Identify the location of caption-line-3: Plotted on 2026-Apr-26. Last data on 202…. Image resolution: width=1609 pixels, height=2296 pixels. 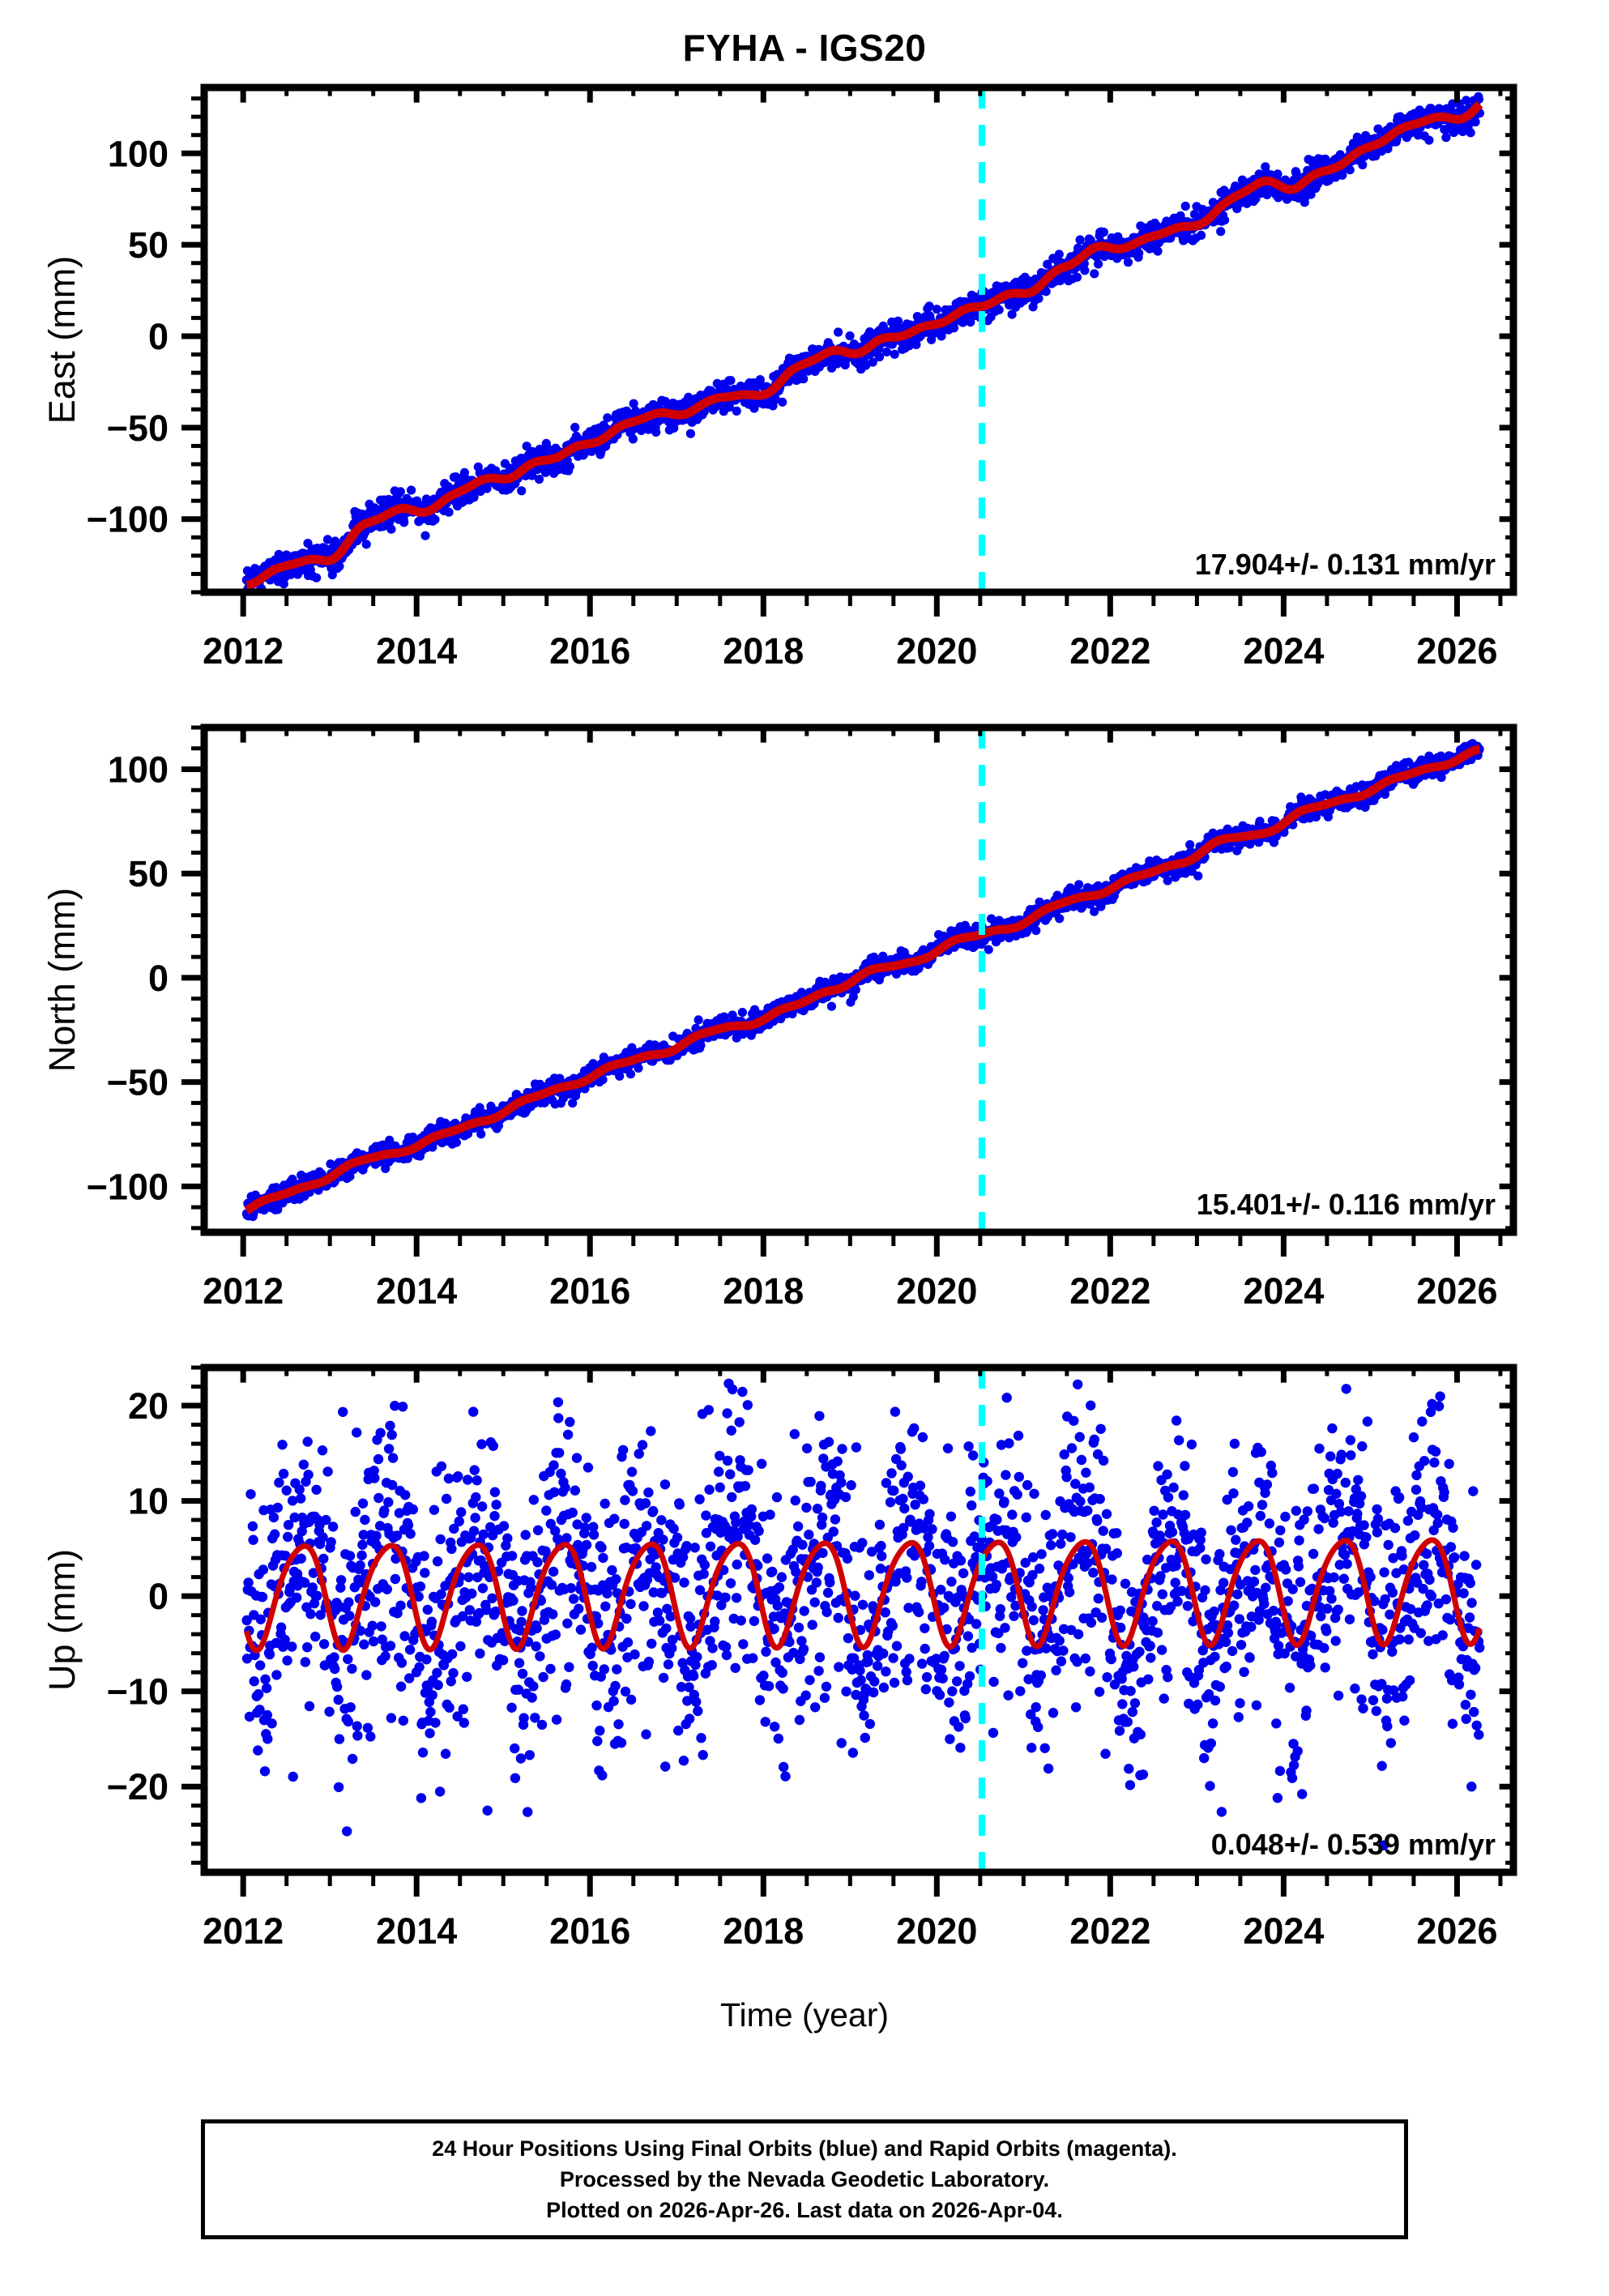
(804, 2210).